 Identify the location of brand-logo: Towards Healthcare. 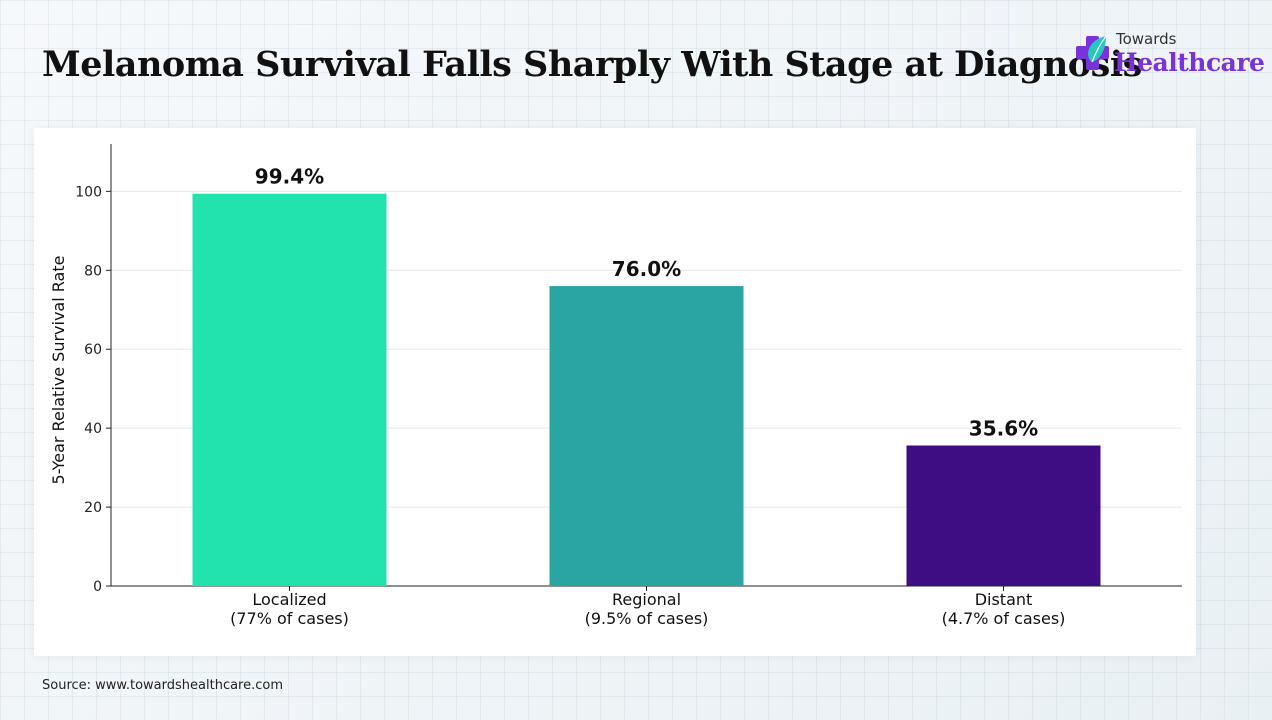
(1168, 55).